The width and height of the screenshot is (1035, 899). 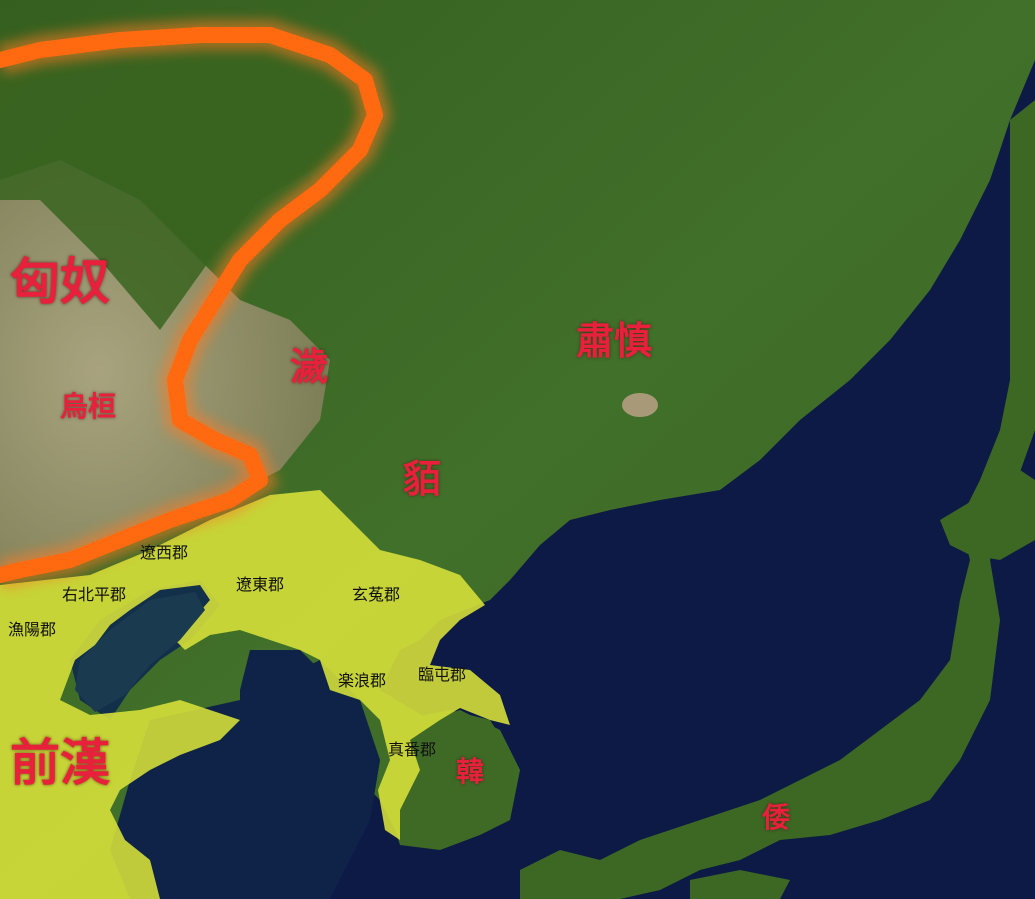 What do you see at coordinates (190, 185) in the screenshot?
I see `forest-north` at bounding box center [190, 185].